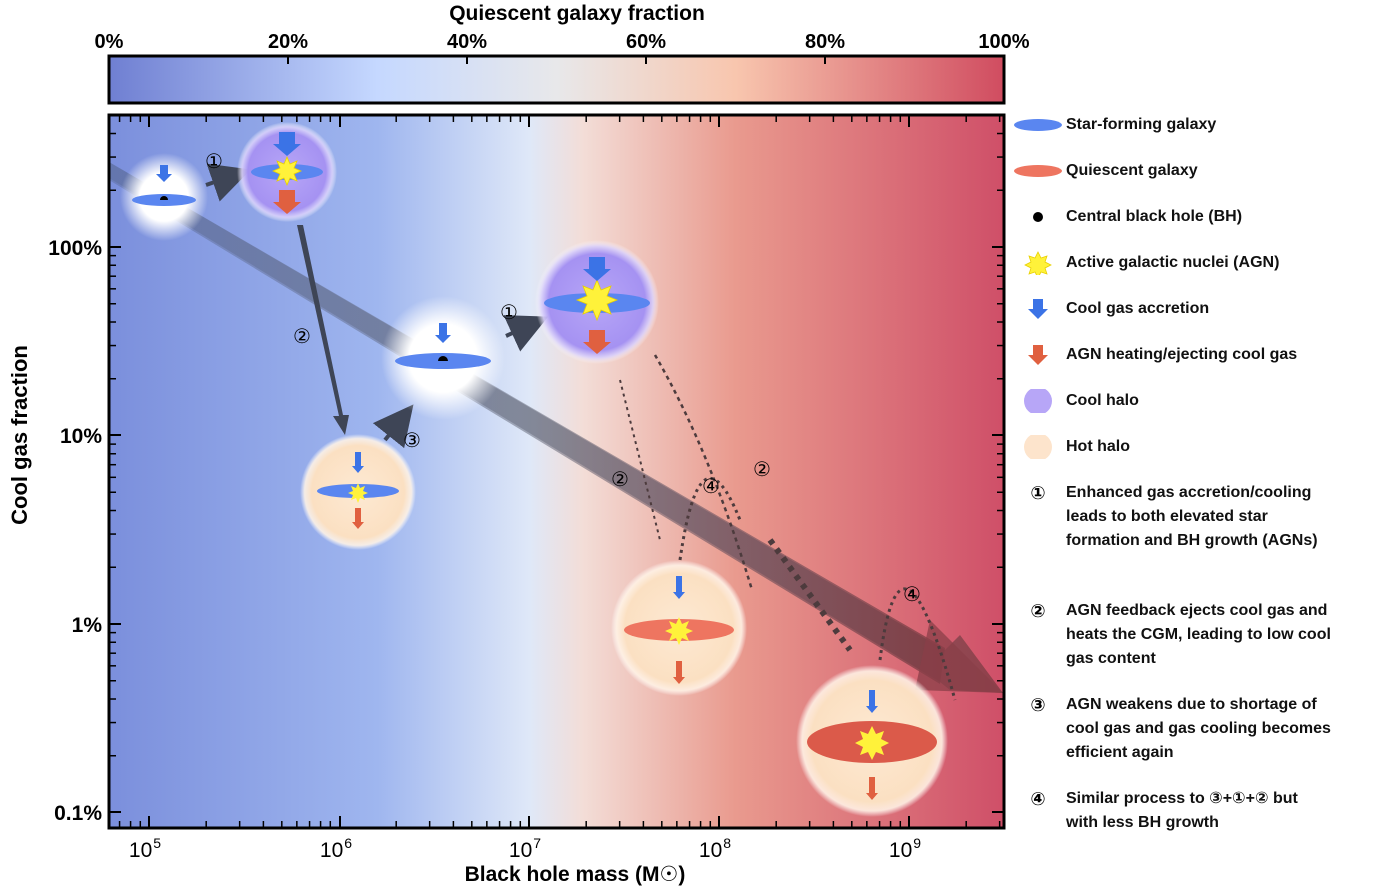 The height and width of the screenshot is (894, 1380). Describe the element at coordinates (715, 848) in the screenshot. I see `x-tick-label: 10⁸` at that location.